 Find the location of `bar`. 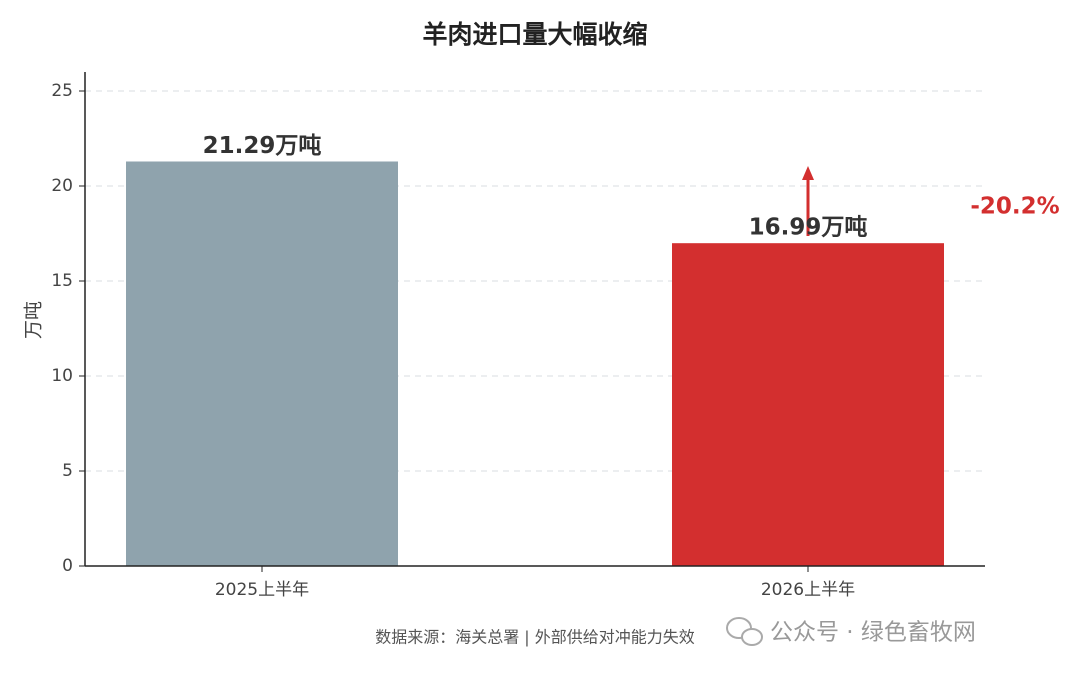

bar is located at coordinates (808, 404).